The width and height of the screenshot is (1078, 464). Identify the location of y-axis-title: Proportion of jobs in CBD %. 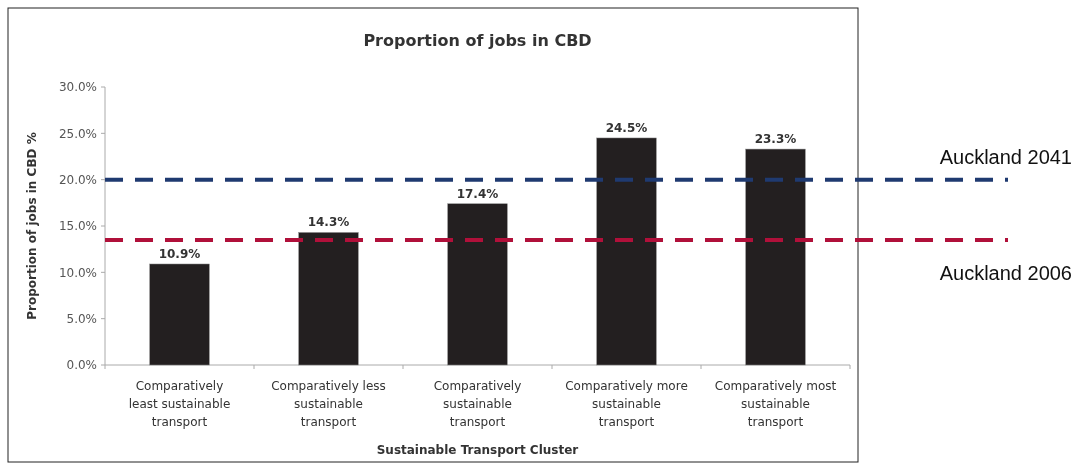
(32, 226).